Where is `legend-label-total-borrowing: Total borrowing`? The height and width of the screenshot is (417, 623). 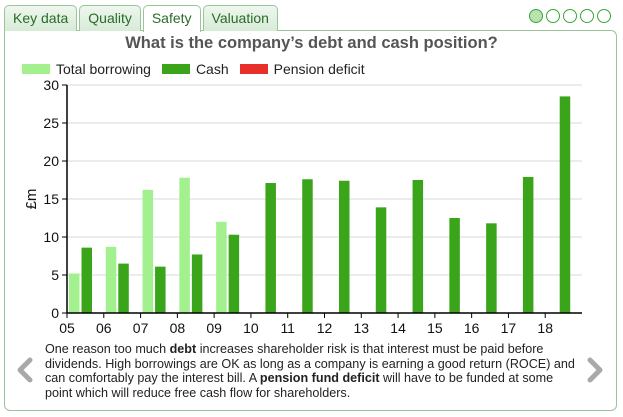 legend-label-total-borrowing: Total borrowing is located at coordinates (103, 69).